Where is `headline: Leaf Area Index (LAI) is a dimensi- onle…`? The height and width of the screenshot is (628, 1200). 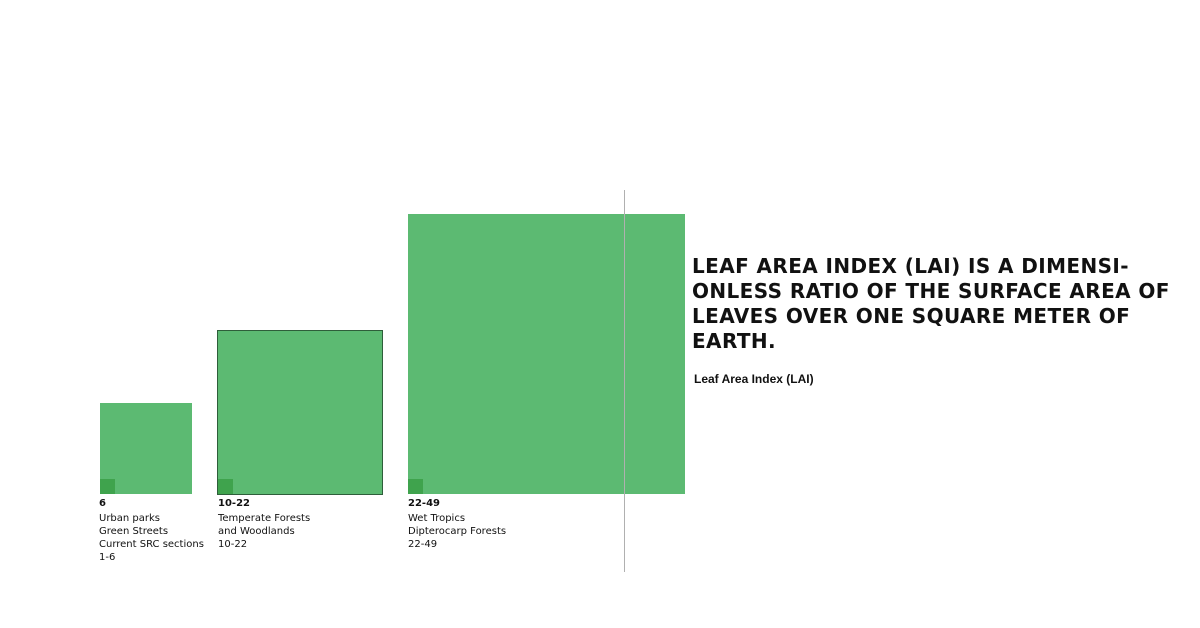 headline: Leaf Area Index (LAI) is a dimensi- onle… is located at coordinates (931, 303).